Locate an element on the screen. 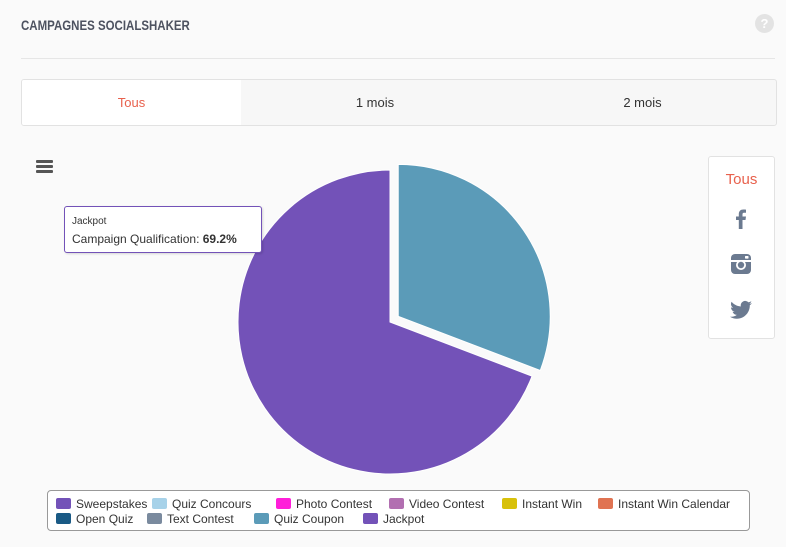 Image resolution: width=786 pixels, height=547 pixels. legend-item-quiz-concours: Quiz Concours is located at coordinates (201, 504).